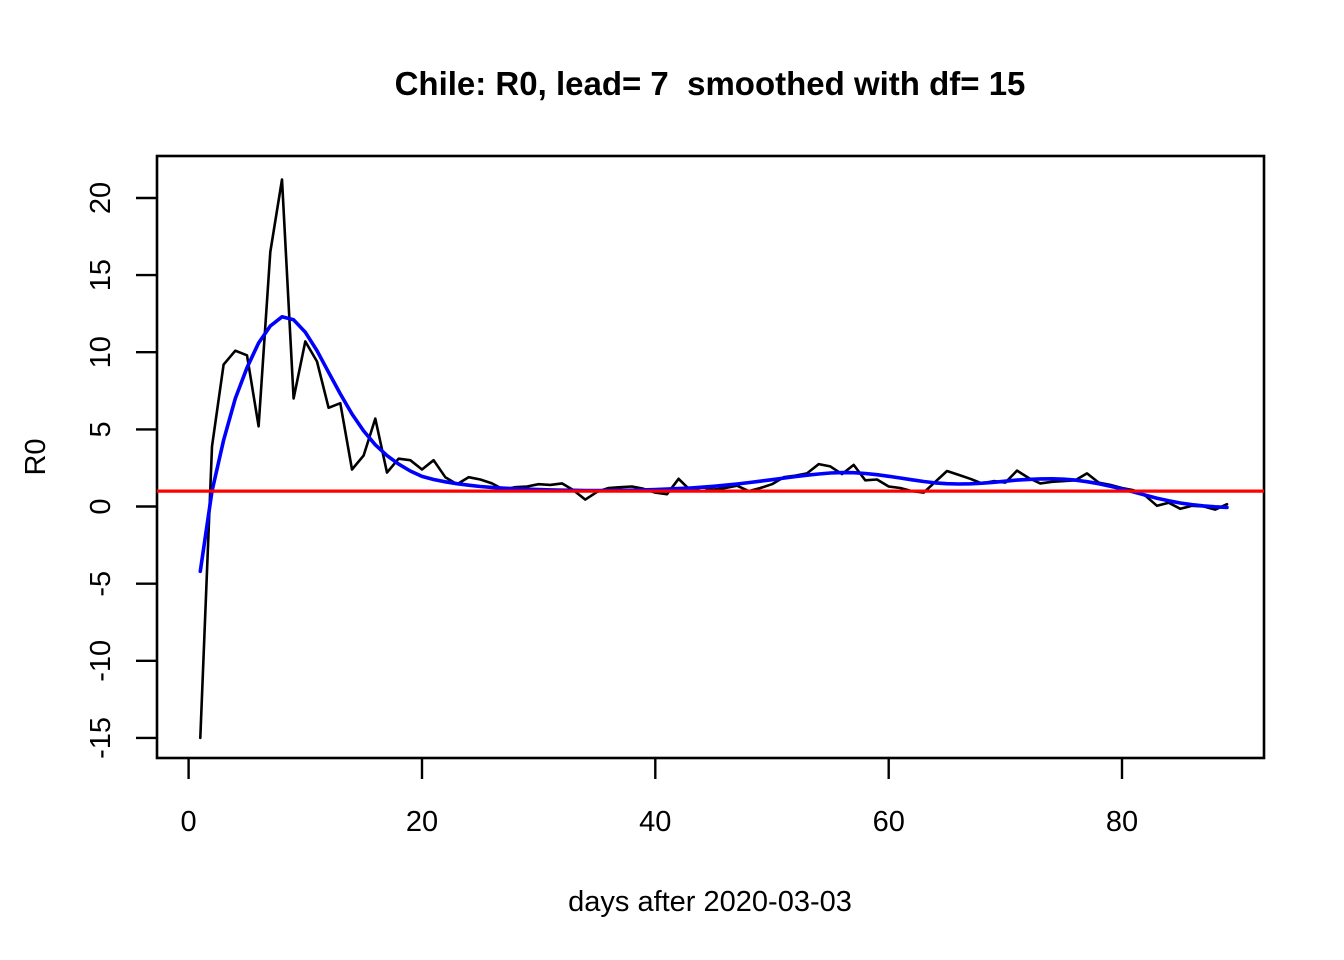  What do you see at coordinates (889, 822) in the screenshot?
I see `x-tick-label: 60` at bounding box center [889, 822].